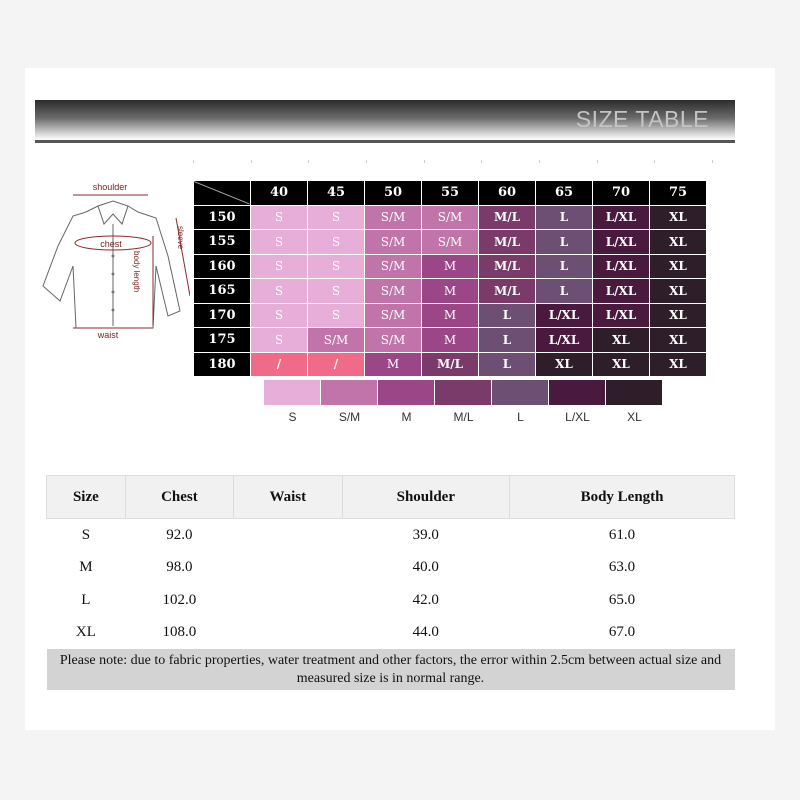  I want to click on table-header-row: Size Chest Waist Shoulder Body Length, so click(390, 497).